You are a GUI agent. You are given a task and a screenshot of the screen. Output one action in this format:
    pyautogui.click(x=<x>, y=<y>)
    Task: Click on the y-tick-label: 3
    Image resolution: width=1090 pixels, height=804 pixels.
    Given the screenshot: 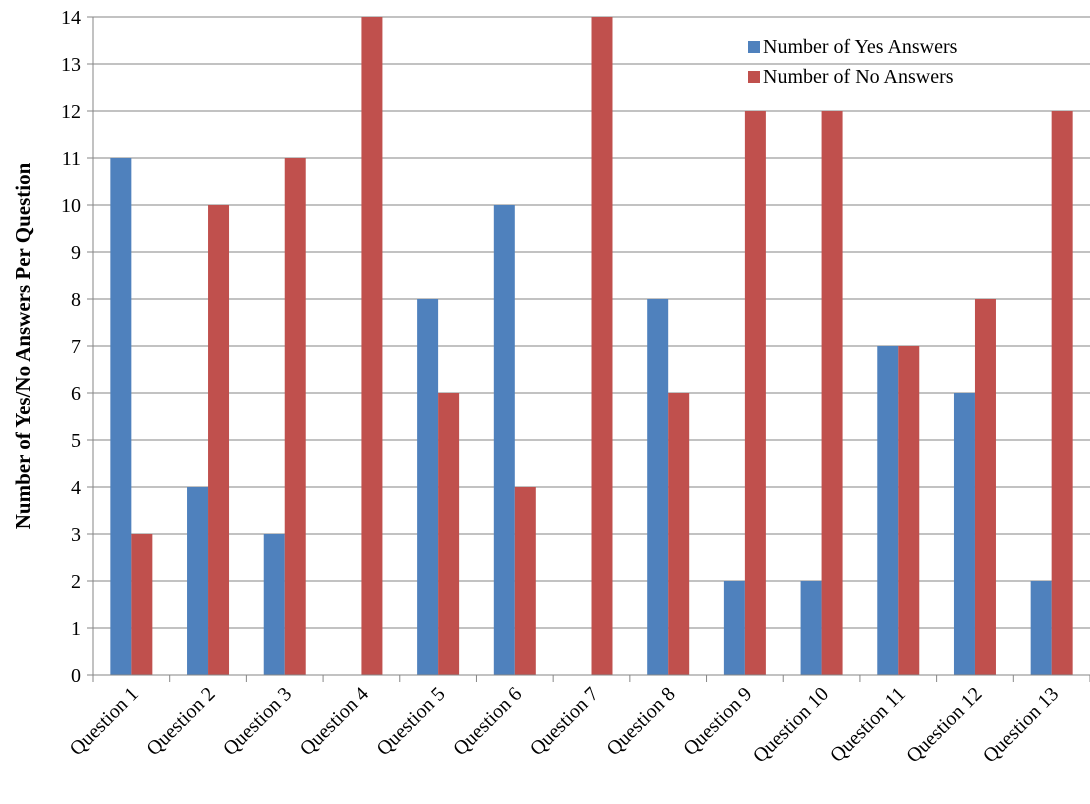 What is the action you would take?
    pyautogui.click(x=76, y=535)
    